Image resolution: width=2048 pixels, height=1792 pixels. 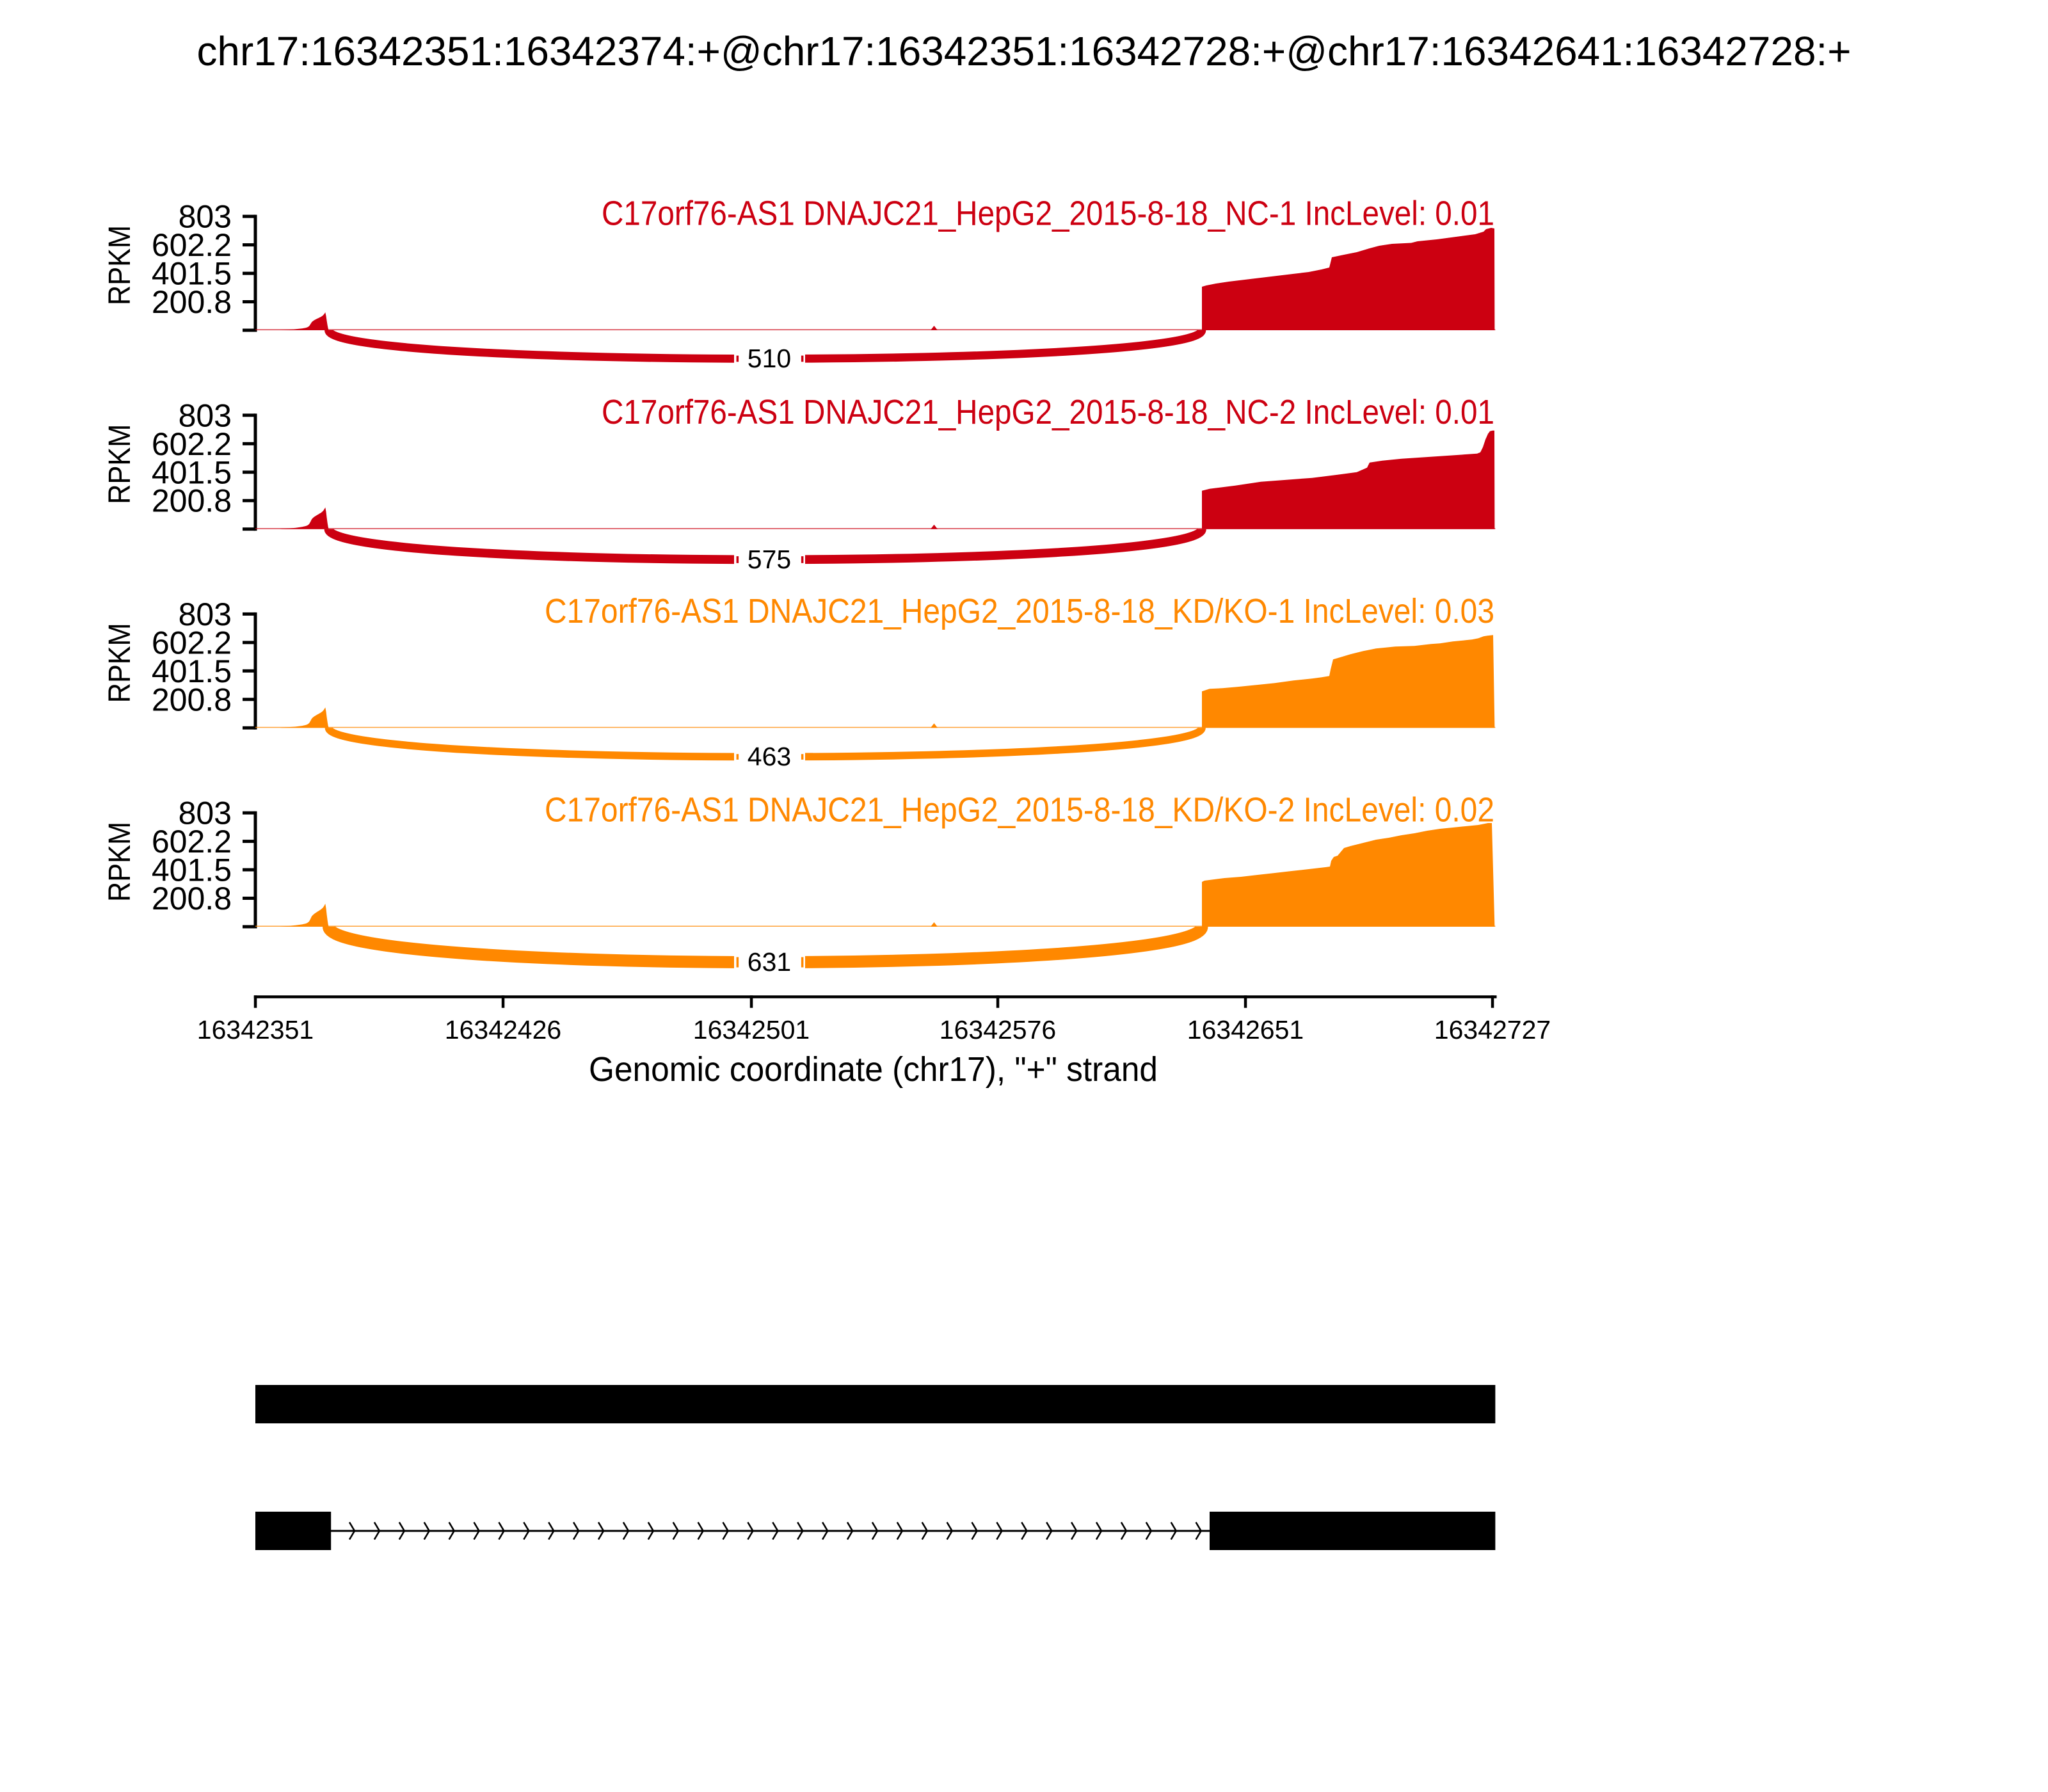 What do you see at coordinates (998, 1029) in the screenshot?
I see `svg-text: 16342576` at bounding box center [998, 1029].